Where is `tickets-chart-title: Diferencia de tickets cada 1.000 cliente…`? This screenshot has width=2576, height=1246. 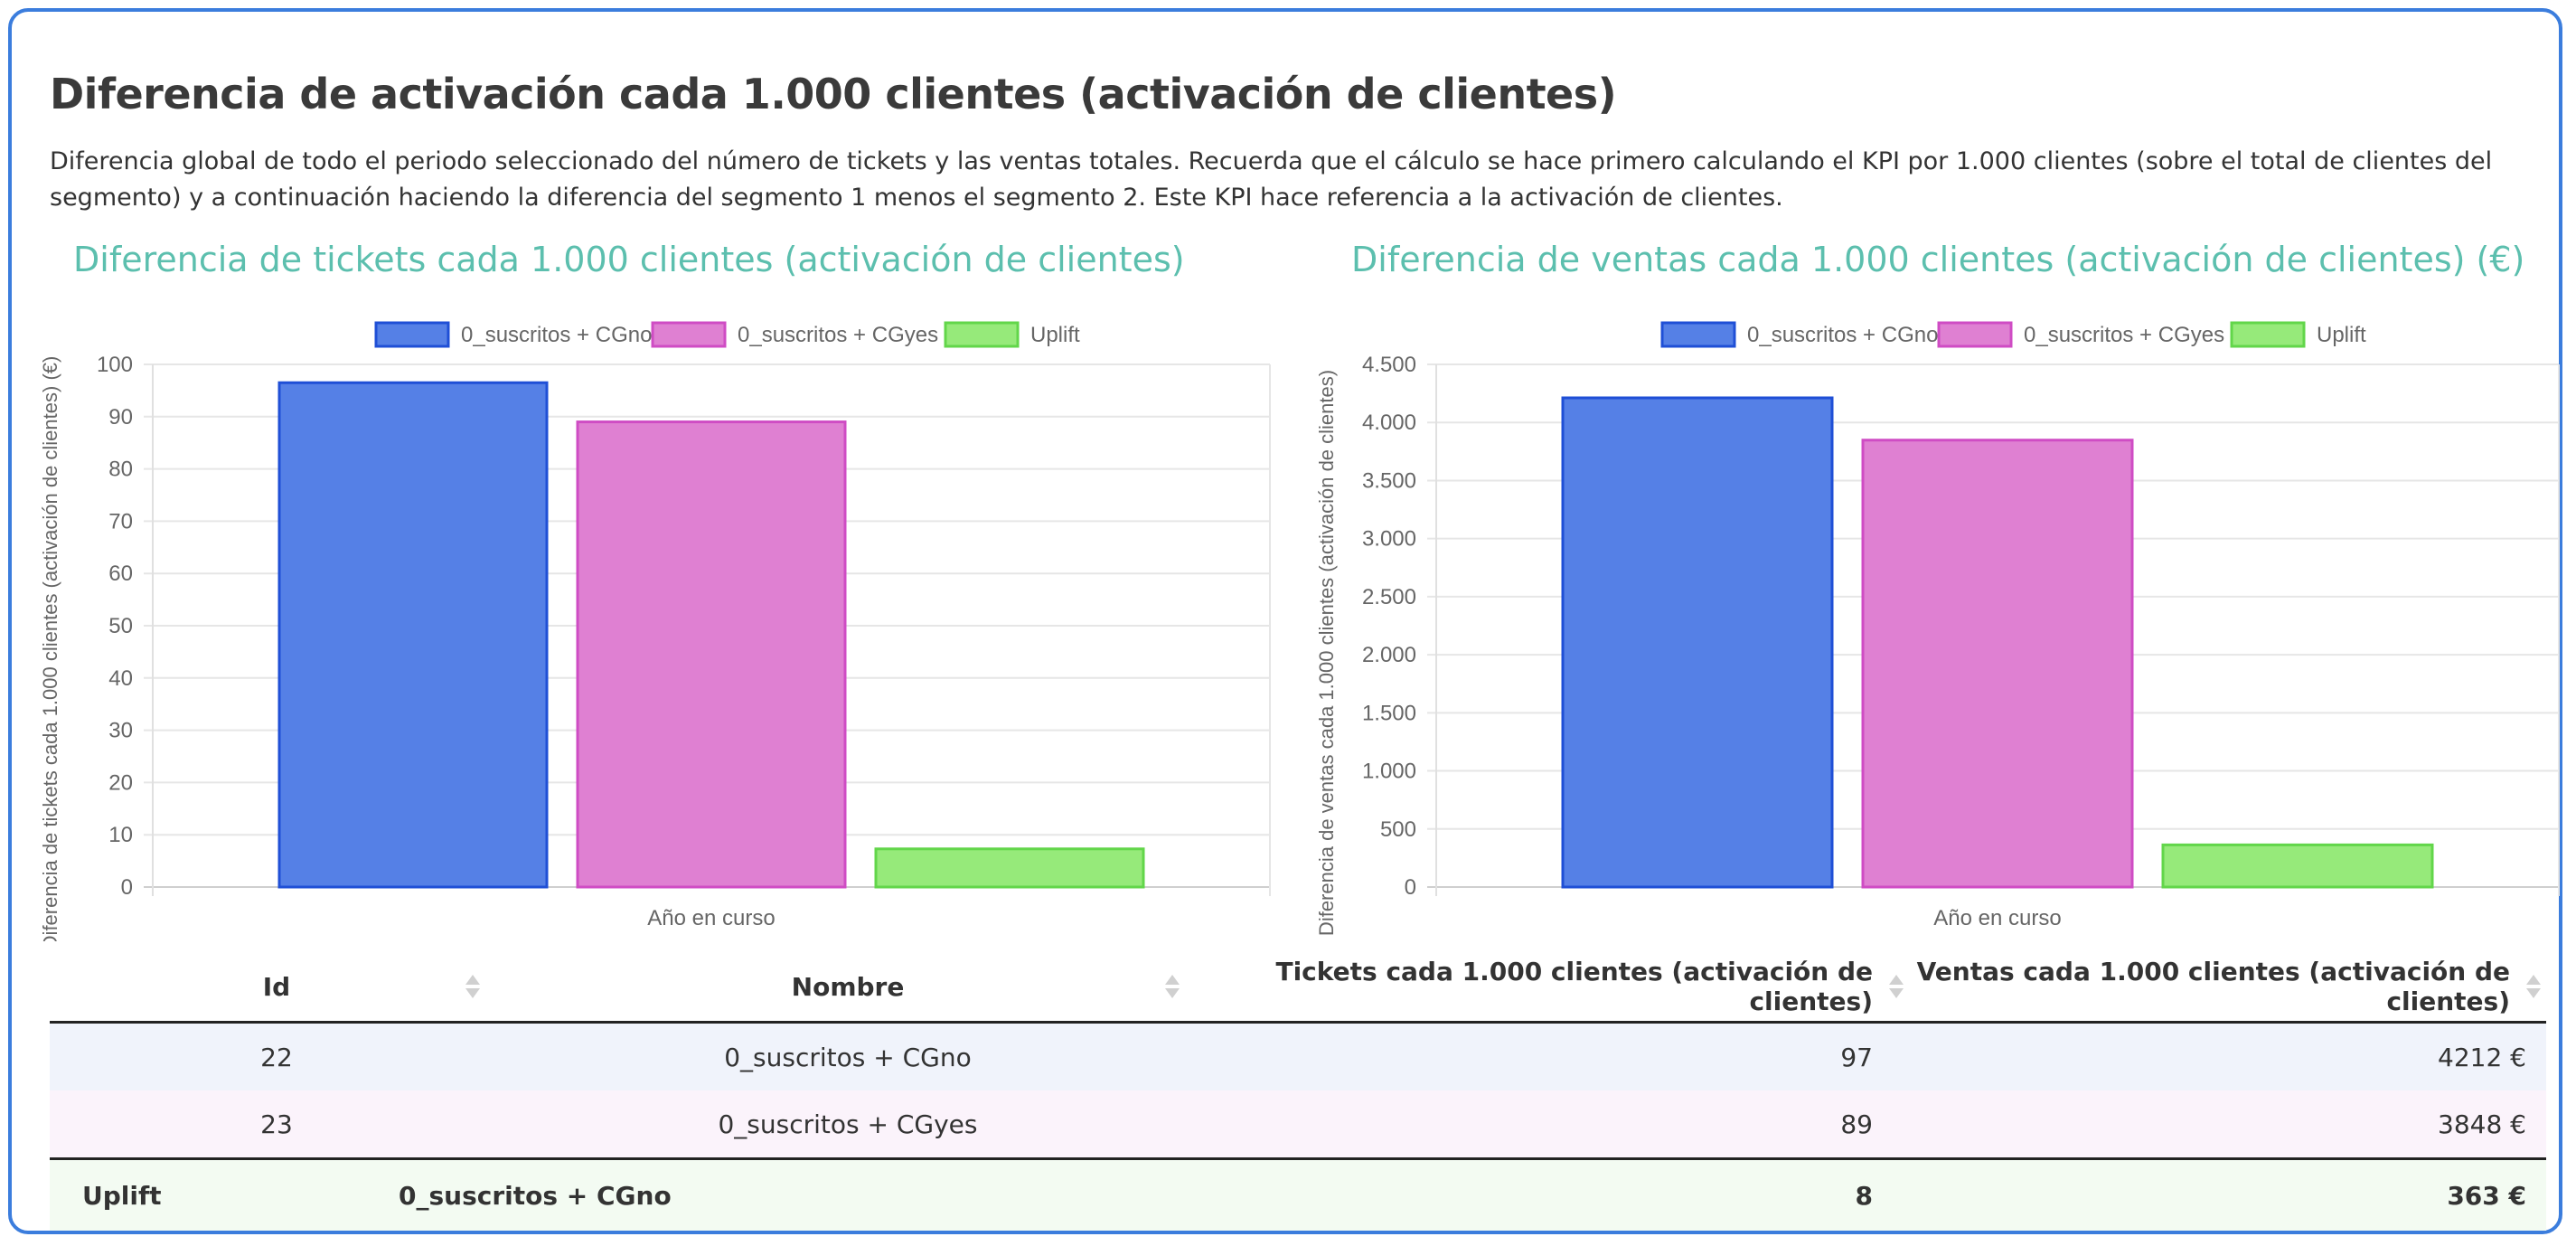 tickets-chart-title: Diferencia de tickets cada 1.000 cliente… is located at coordinates (629, 259).